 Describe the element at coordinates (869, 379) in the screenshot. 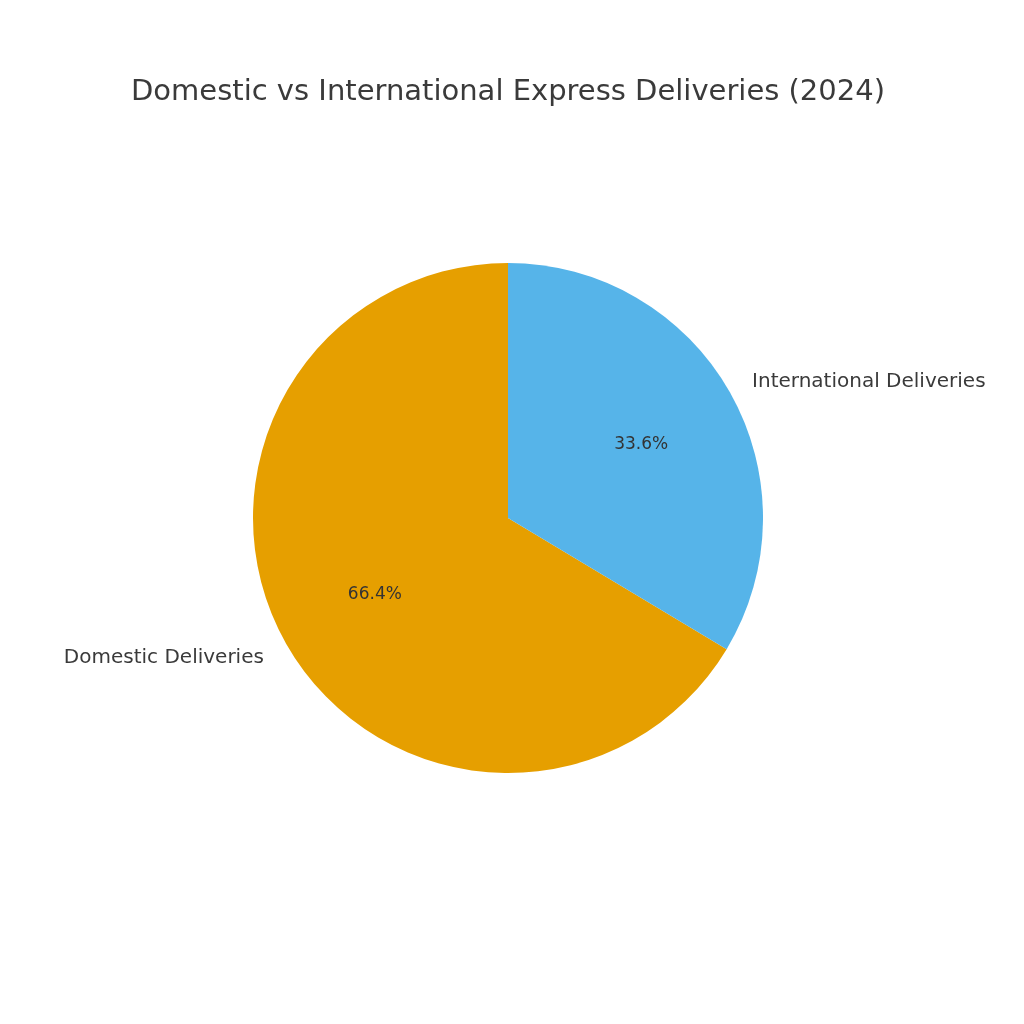

I see `slice-label: International Deliveries` at that location.